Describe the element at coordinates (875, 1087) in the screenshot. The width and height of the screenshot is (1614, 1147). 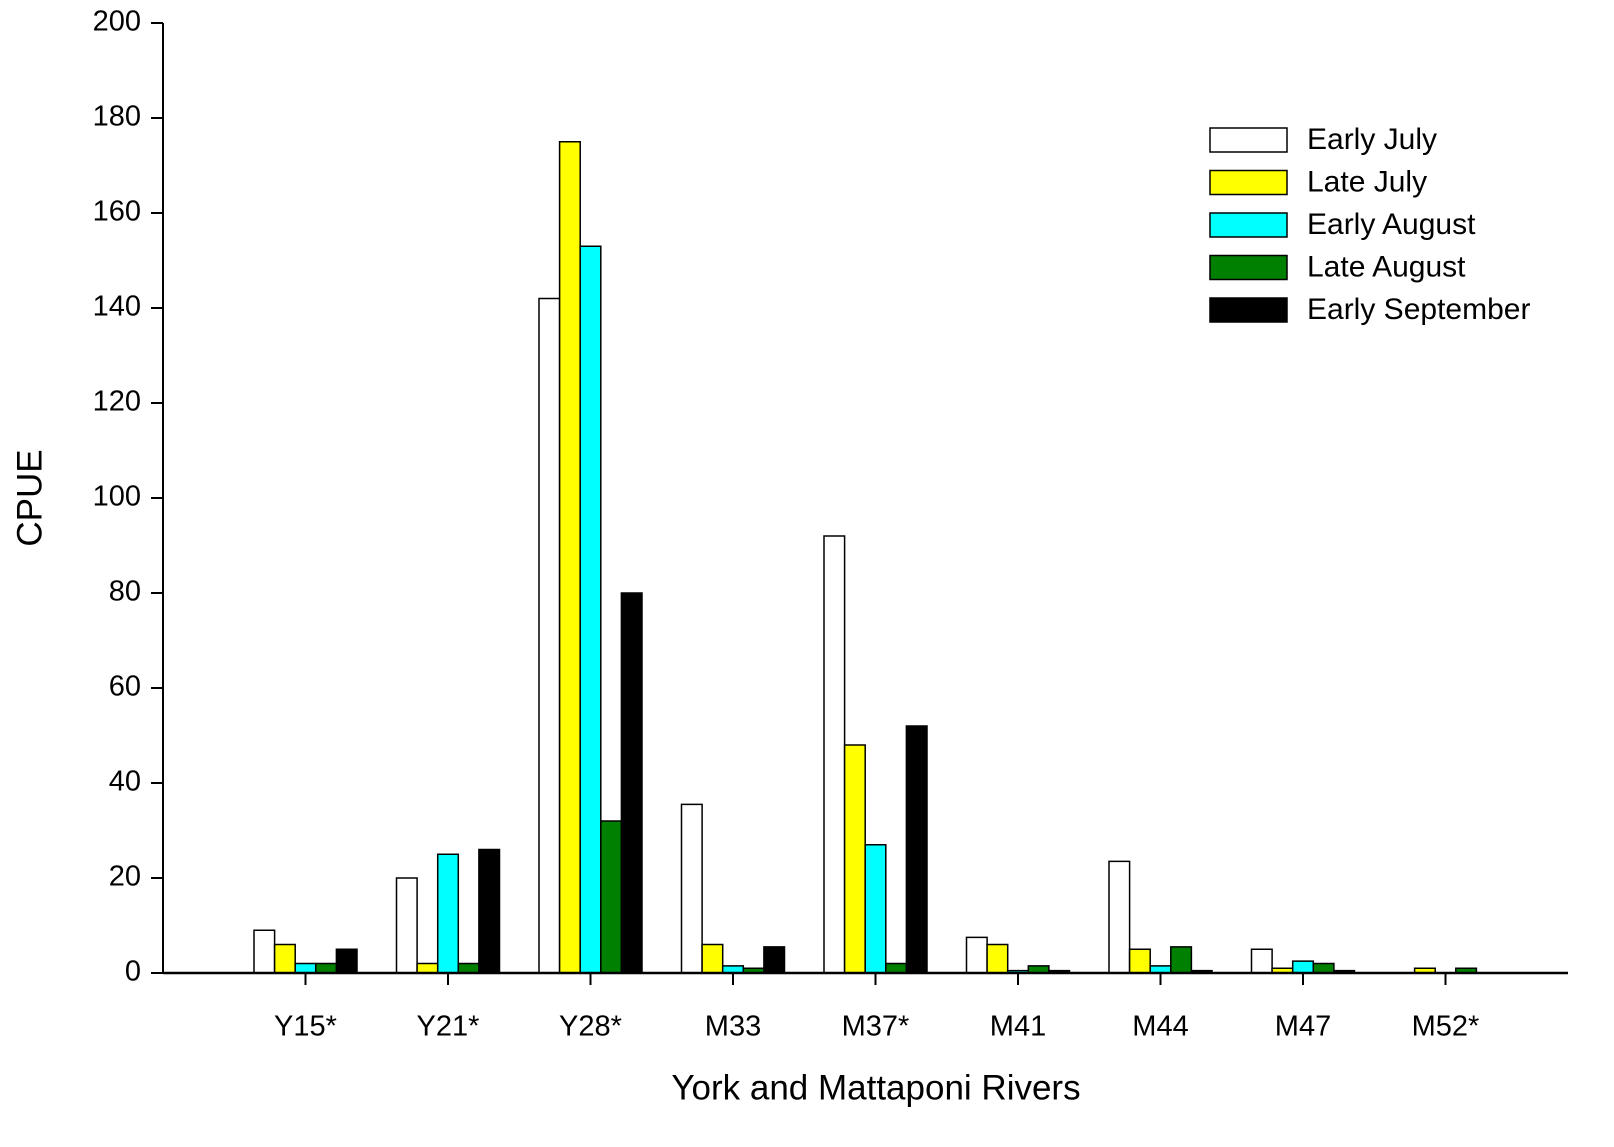
I see `x-axis-title: York and Mattaponi Rivers` at that location.